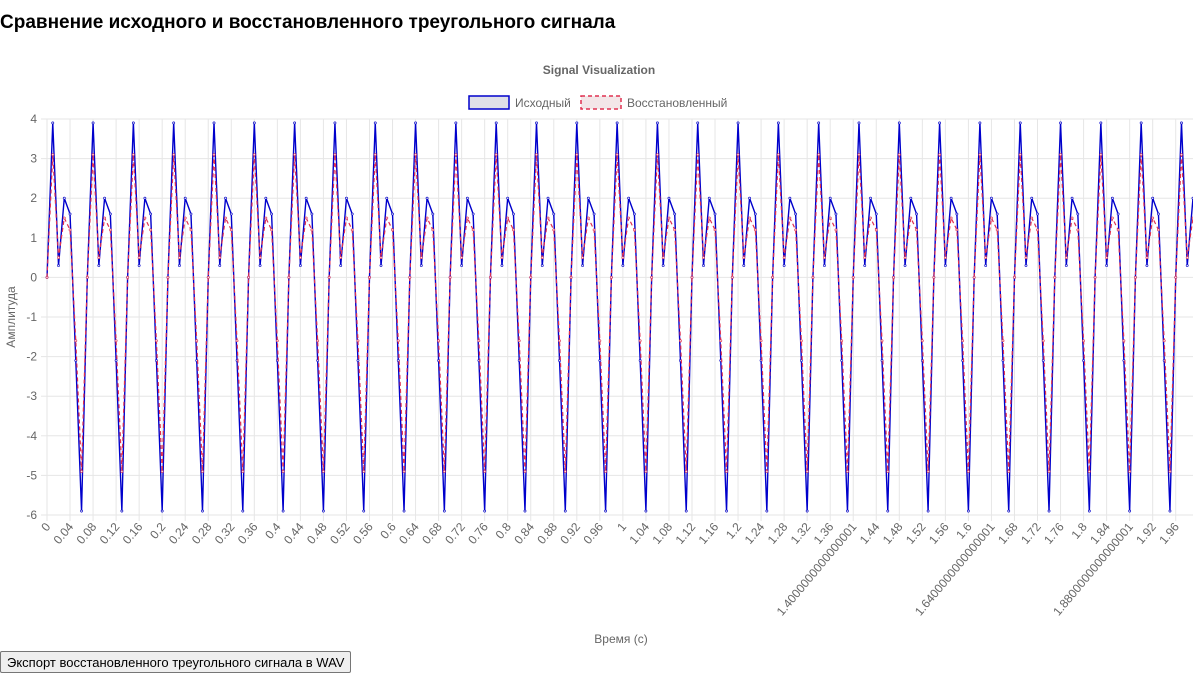 The height and width of the screenshot is (679, 1193). What do you see at coordinates (519, 102) in the screenshot?
I see `legend-item-original: Исходный` at bounding box center [519, 102].